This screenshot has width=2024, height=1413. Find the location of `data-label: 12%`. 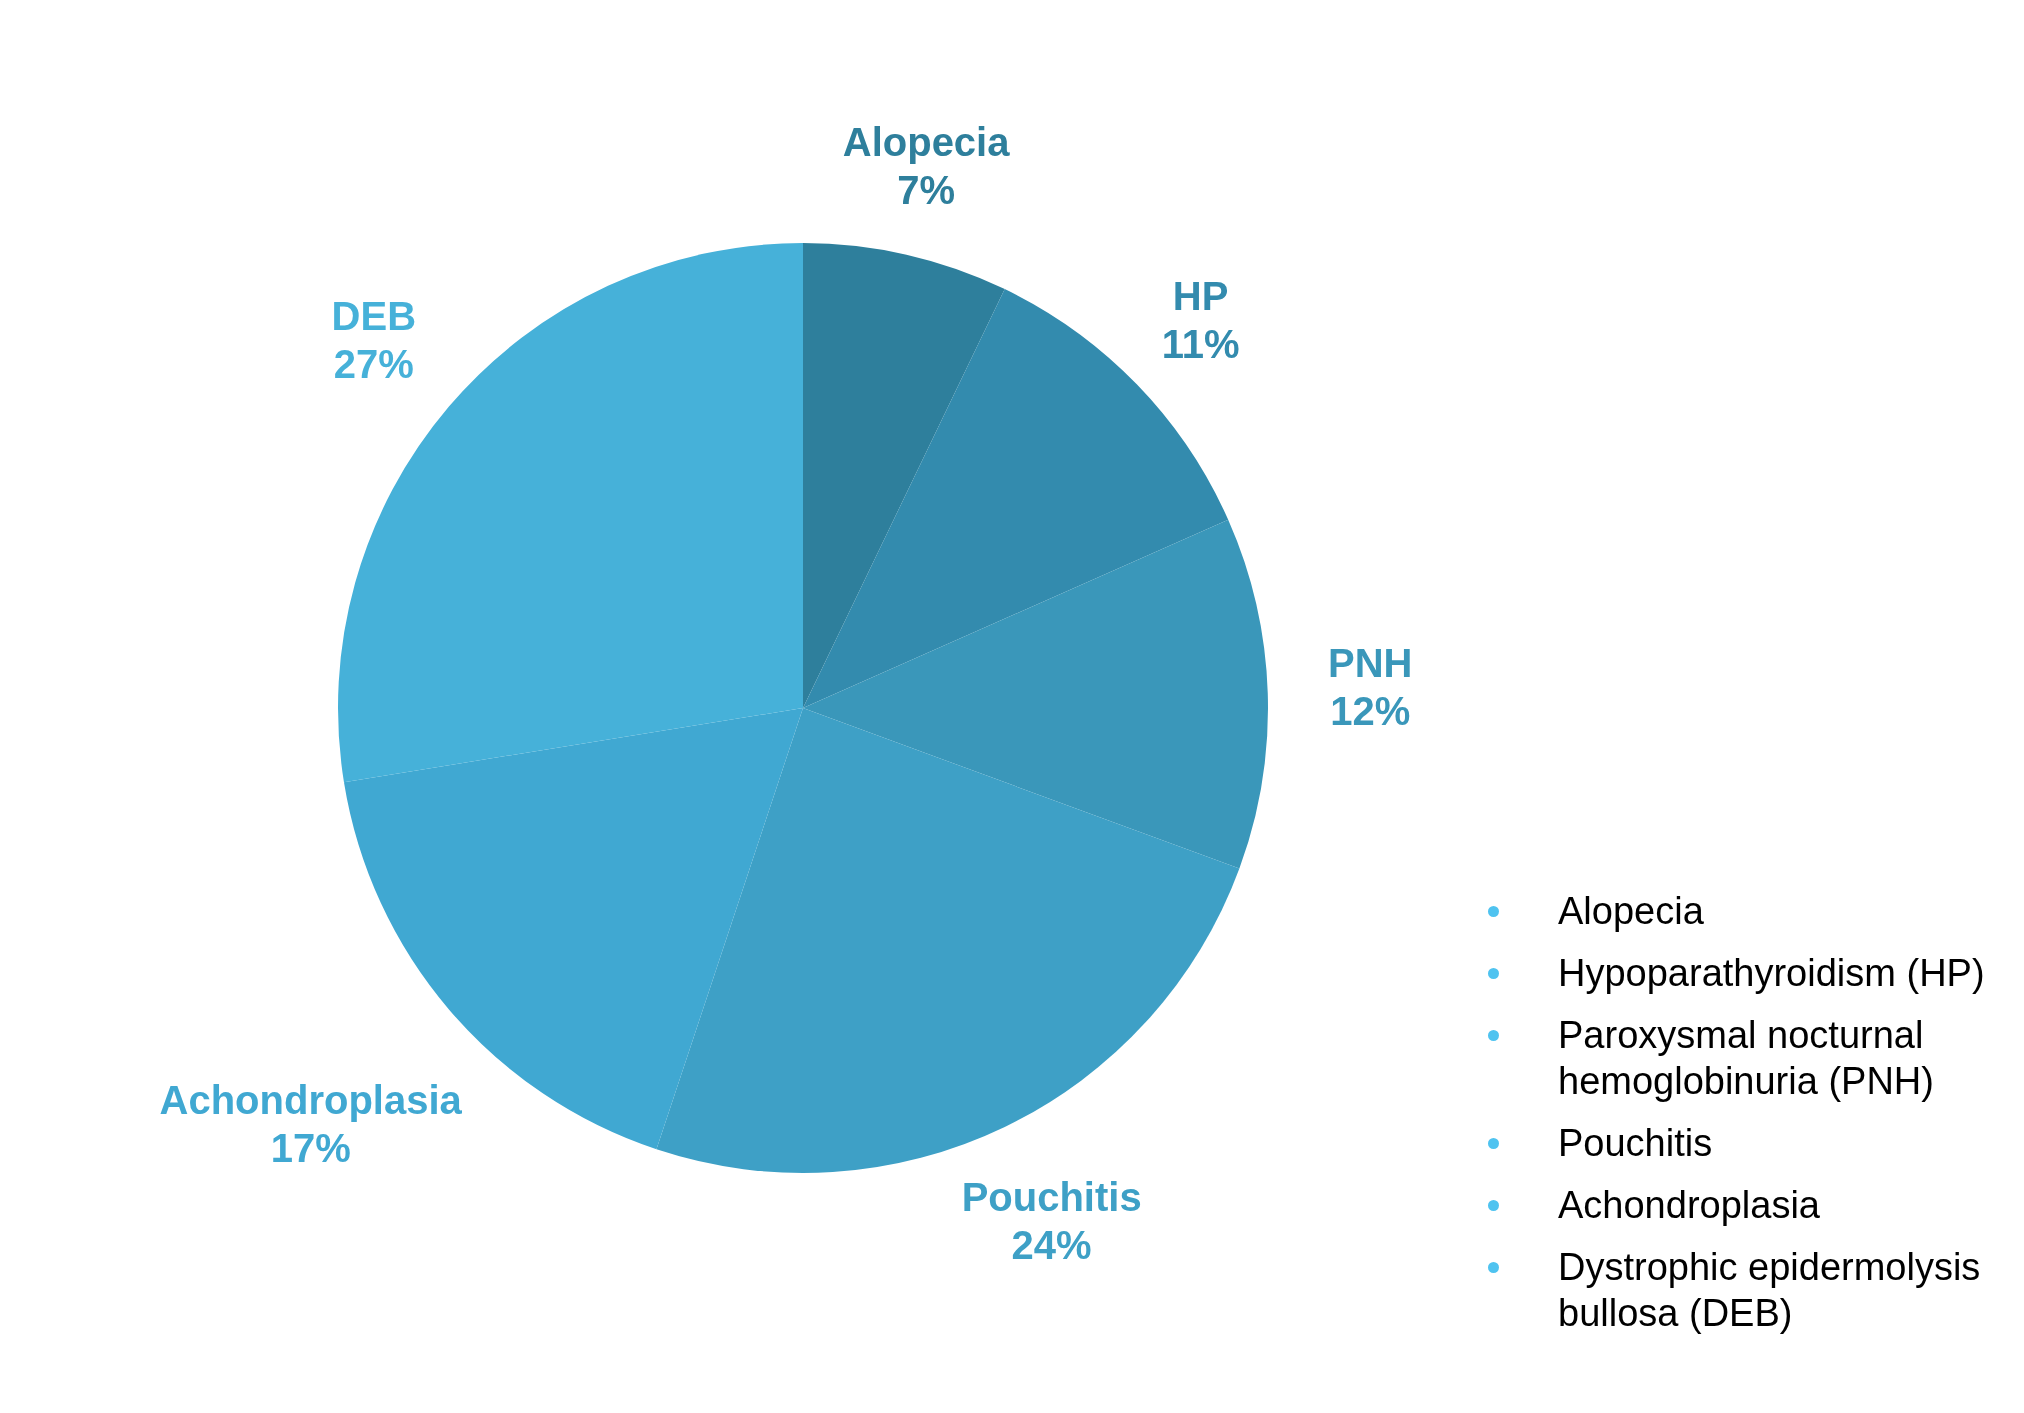

data-label: 12% is located at coordinates (1370, 710).